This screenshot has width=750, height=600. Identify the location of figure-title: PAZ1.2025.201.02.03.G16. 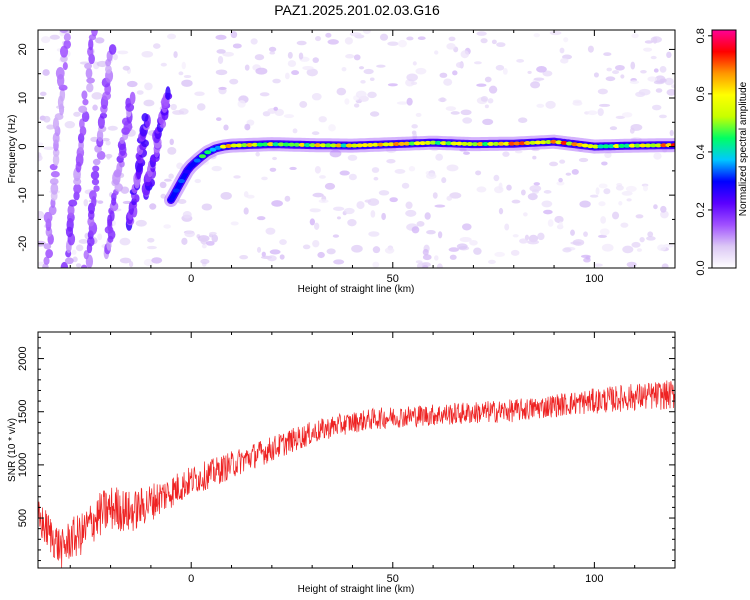
(357, 10).